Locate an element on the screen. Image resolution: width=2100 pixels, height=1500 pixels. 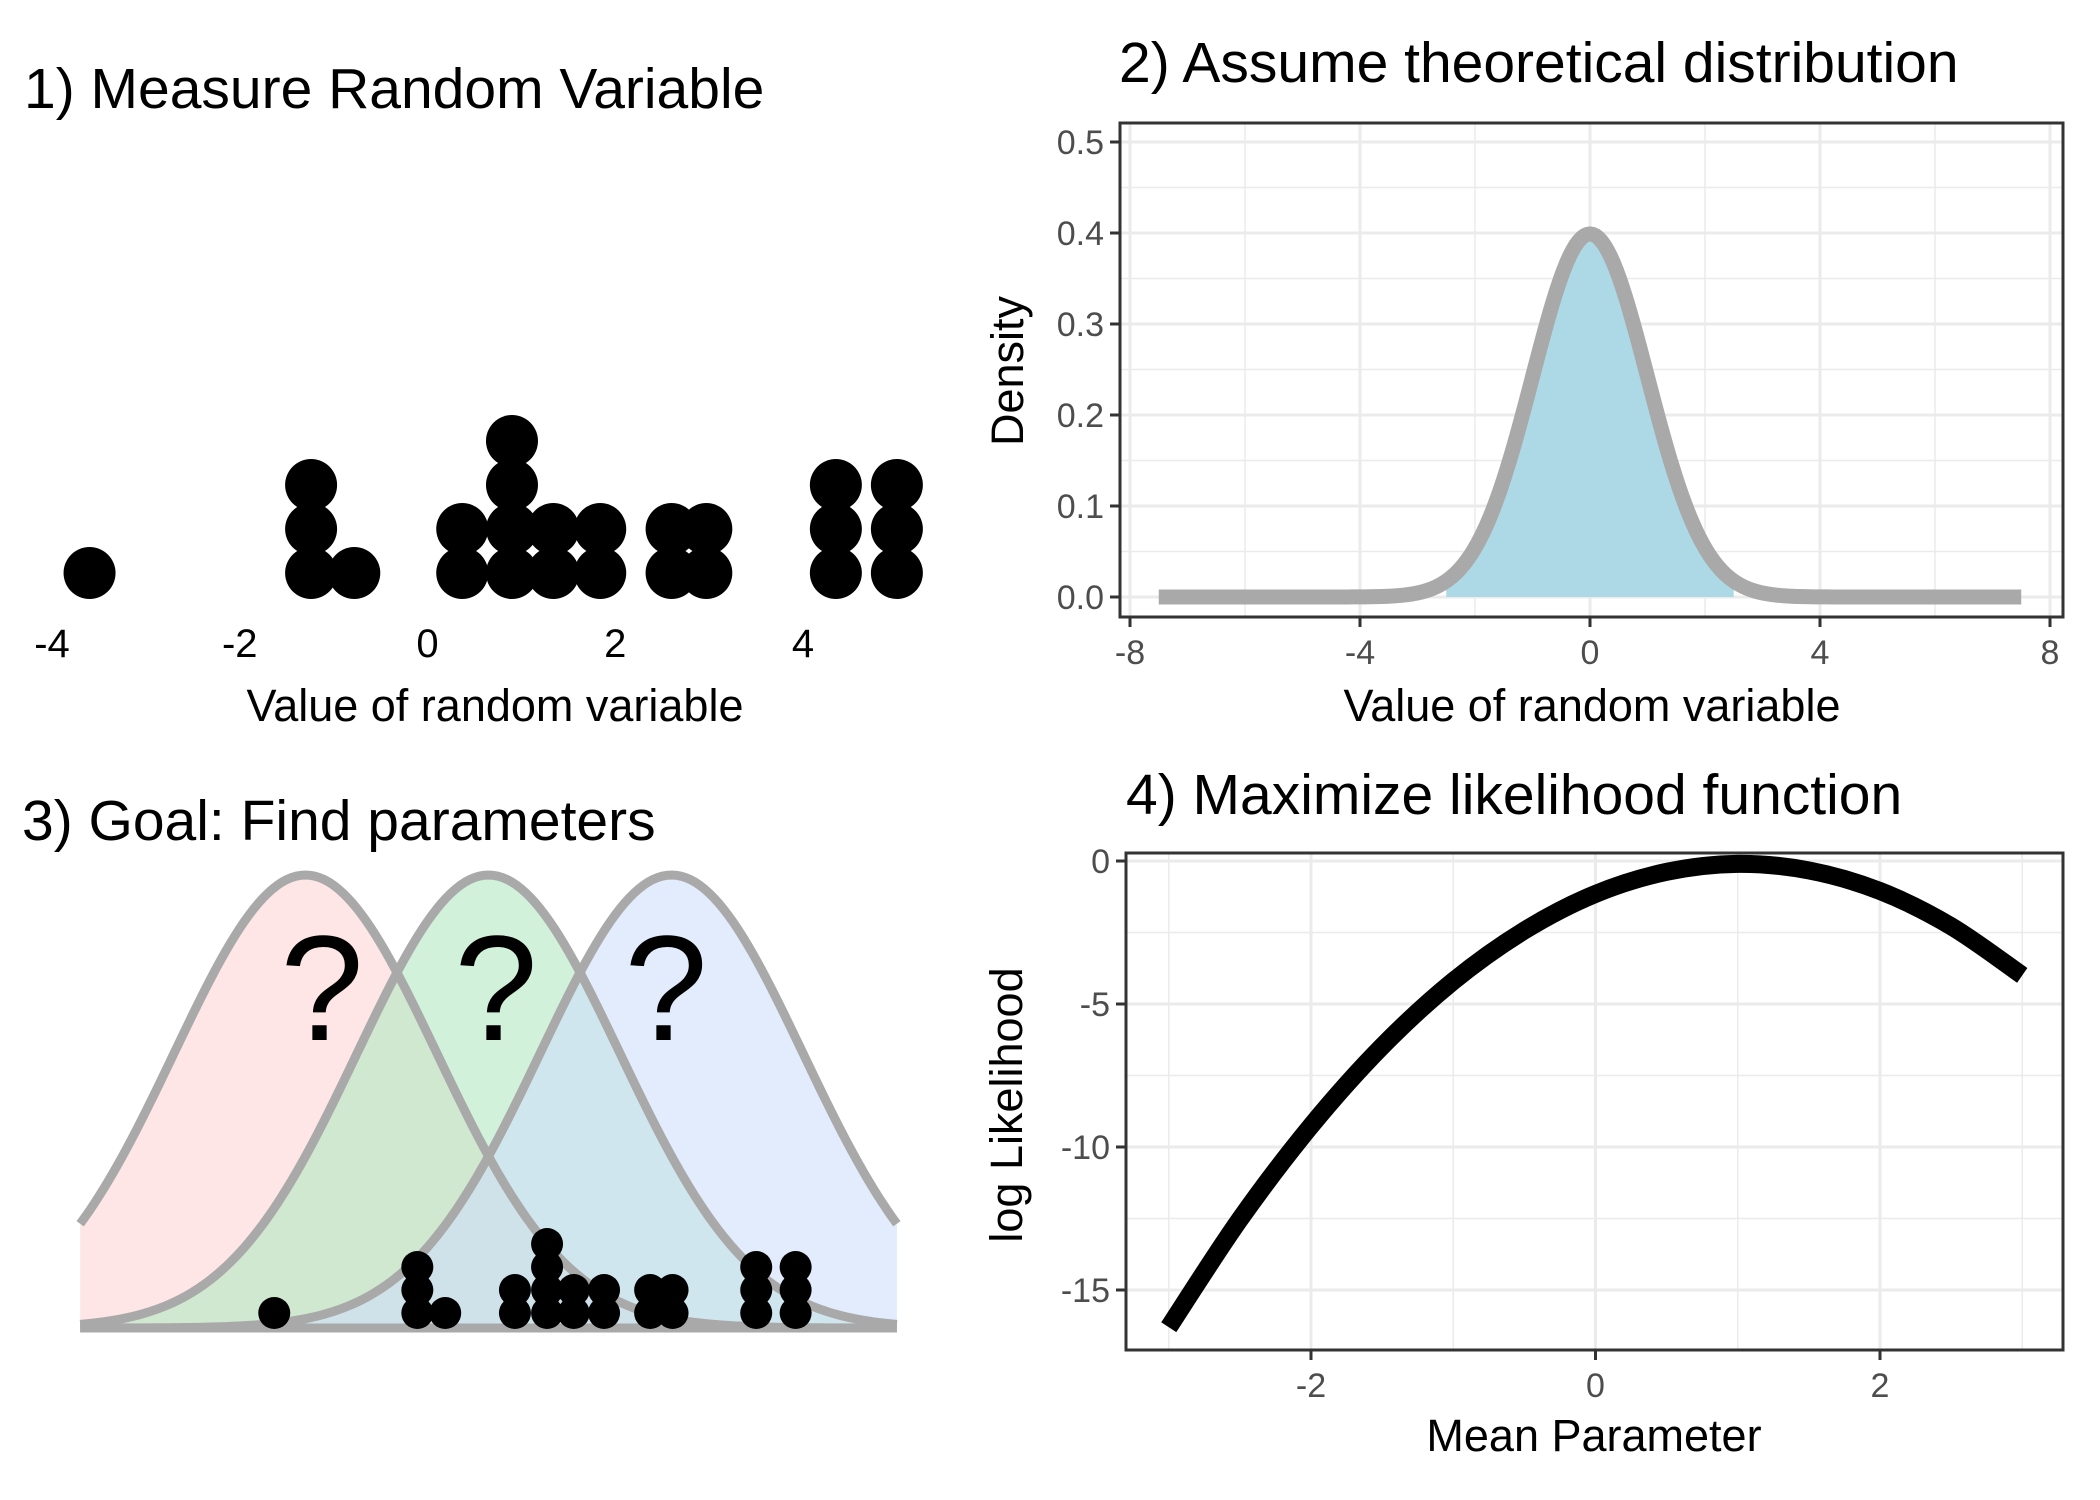
panel1-points is located at coordinates (493, 507).